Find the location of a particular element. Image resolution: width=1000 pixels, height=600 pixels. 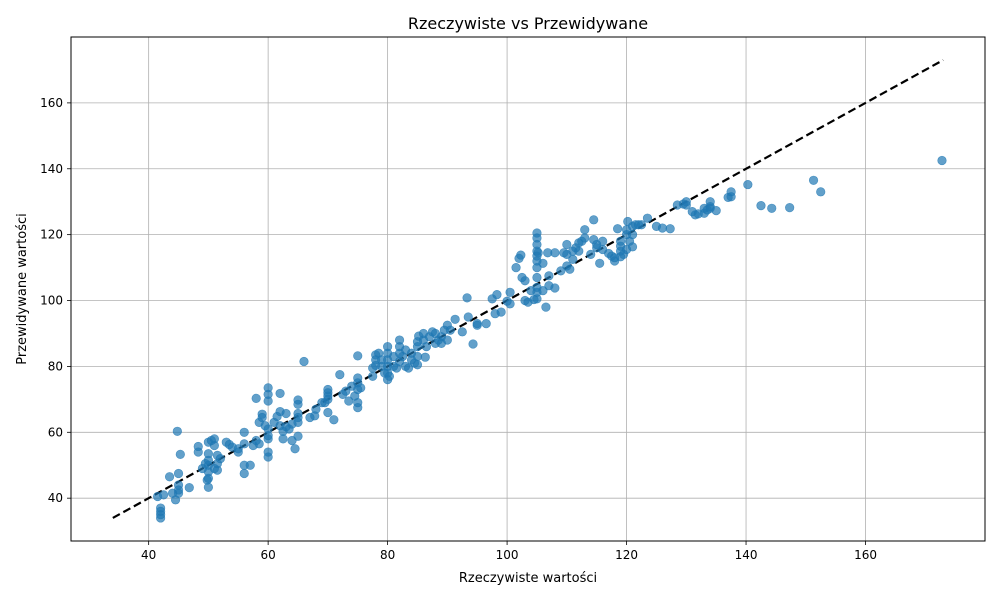

chart-title: Rzeczywiste vs Przewidywane is located at coordinates (528, 23).